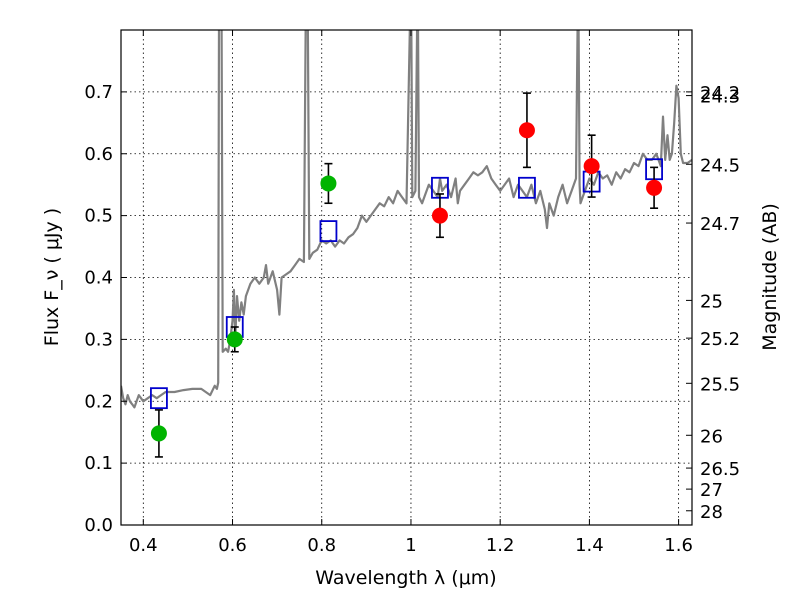  What do you see at coordinates (143, 545) in the screenshot?
I see `x-tick-label: 0.4` at bounding box center [143, 545].